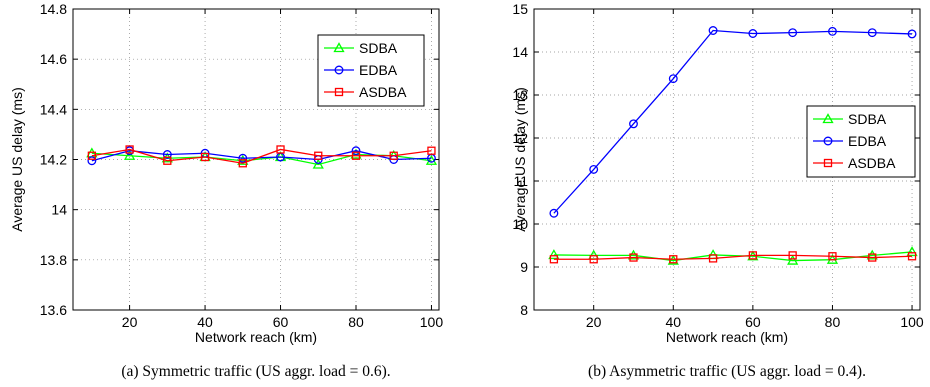 The image size is (930, 387). What do you see at coordinates (520, 9) in the screenshot?
I see `y-tick-label: 15` at bounding box center [520, 9].